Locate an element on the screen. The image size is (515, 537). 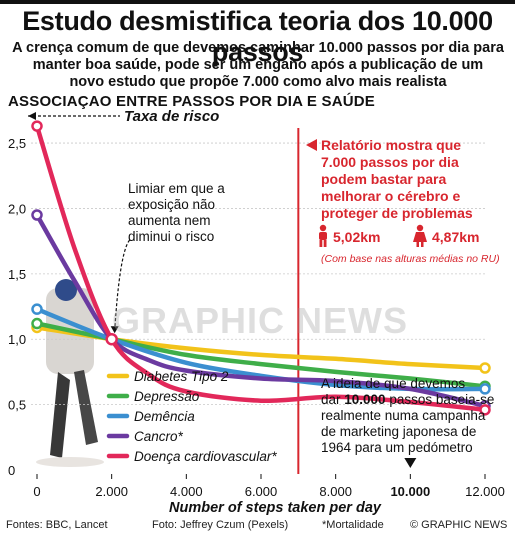
risk-label-arrowhead is located at coordinates (32, 116).